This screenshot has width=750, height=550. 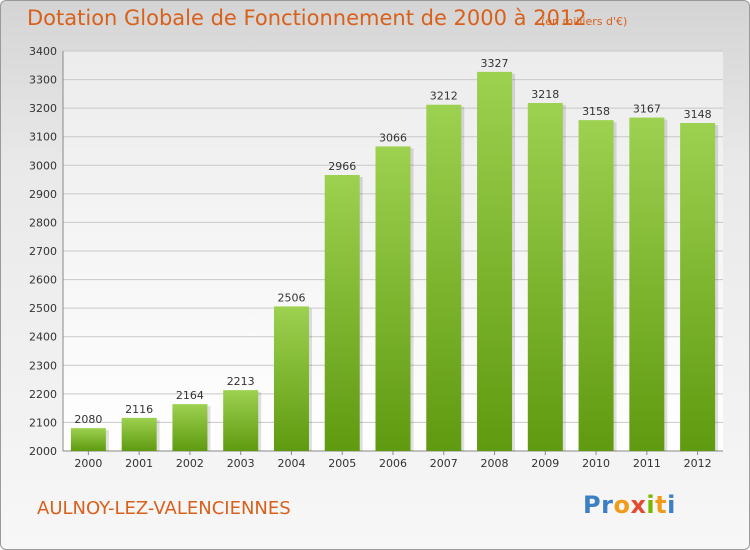 I want to click on x-tick-label: 2001, so click(x=139, y=463).